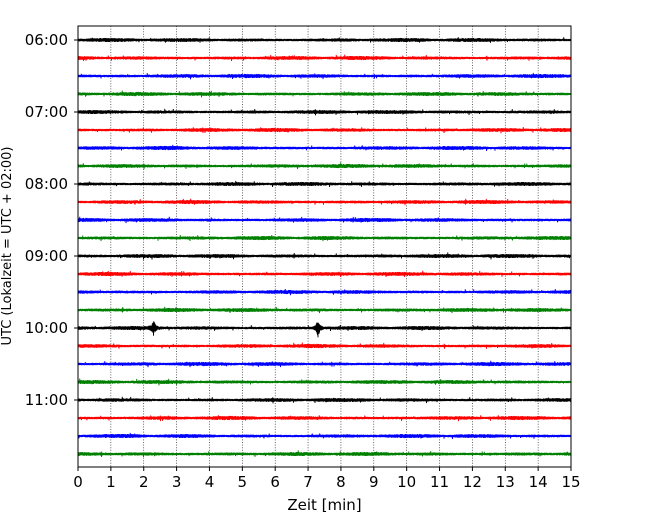  What do you see at coordinates (275, 482) in the screenshot?
I see `x-tick-label: 6` at bounding box center [275, 482].